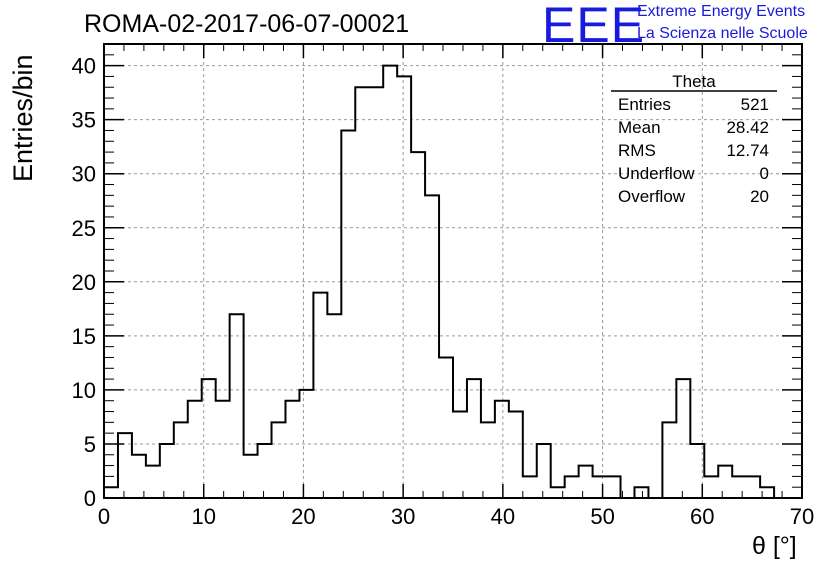 The image size is (836, 572). I want to click on x-tick-label: 20, so click(303, 516).